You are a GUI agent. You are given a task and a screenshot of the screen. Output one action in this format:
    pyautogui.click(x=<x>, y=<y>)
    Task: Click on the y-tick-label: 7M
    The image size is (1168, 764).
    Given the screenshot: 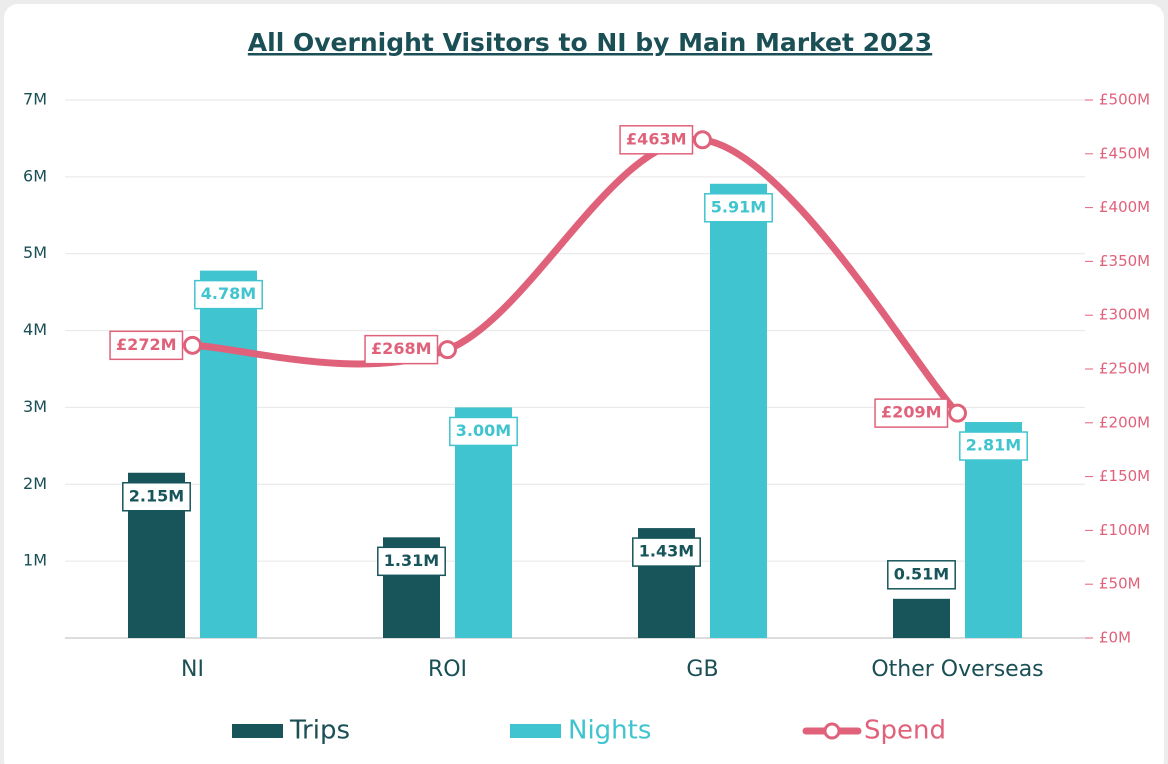 What is the action you would take?
    pyautogui.click(x=35, y=99)
    